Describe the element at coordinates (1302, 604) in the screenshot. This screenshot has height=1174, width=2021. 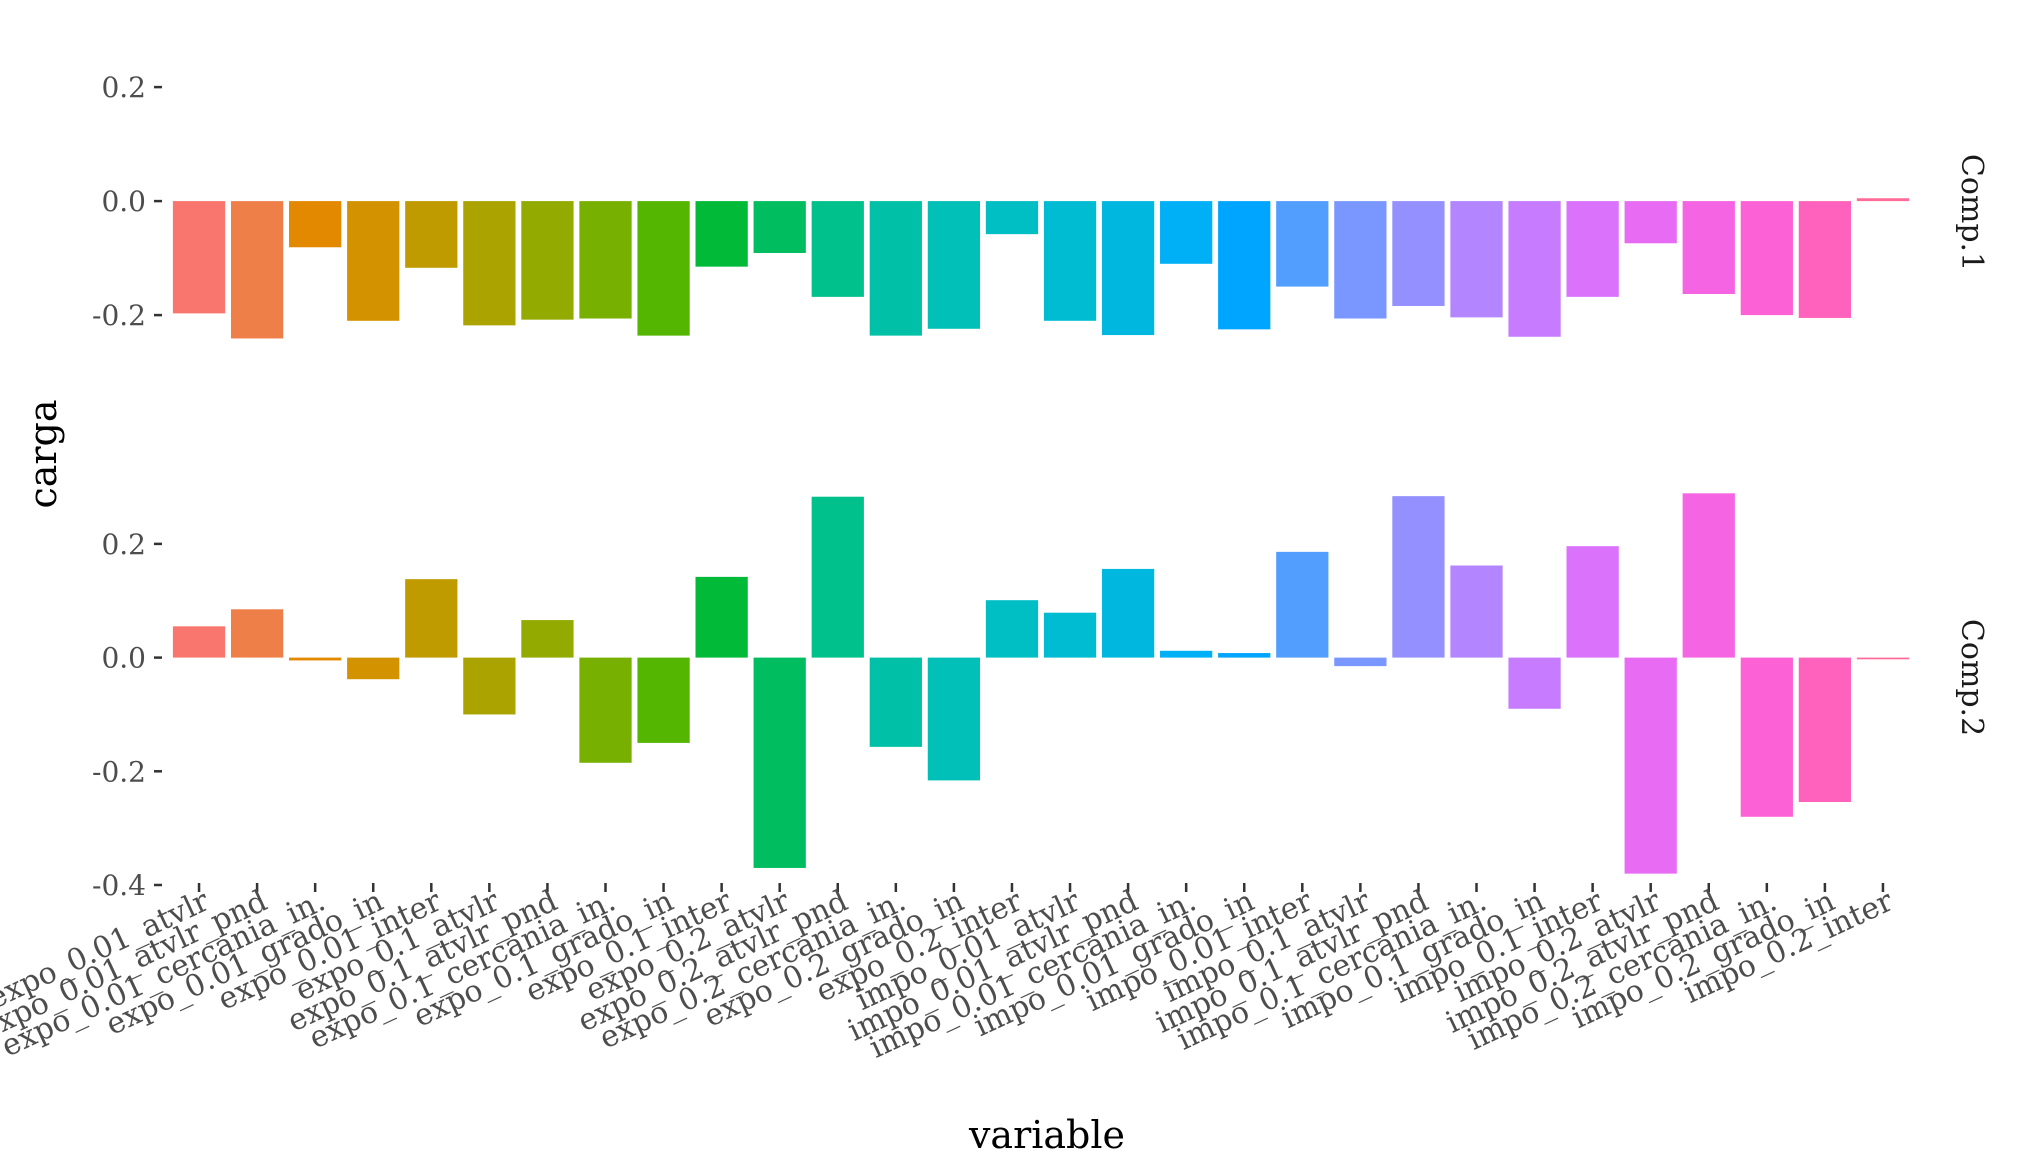
I see `bar-impo_0.01_inter-Comp.2` at that location.